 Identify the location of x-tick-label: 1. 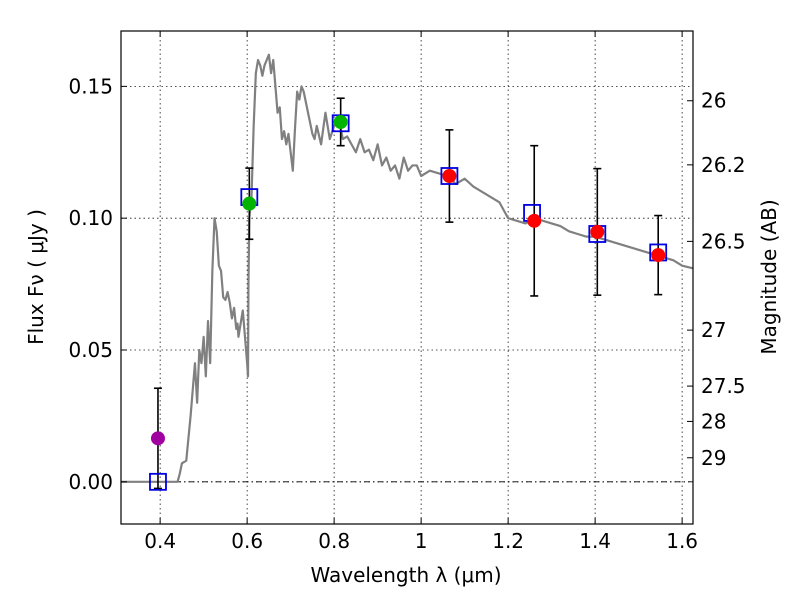
(421, 541).